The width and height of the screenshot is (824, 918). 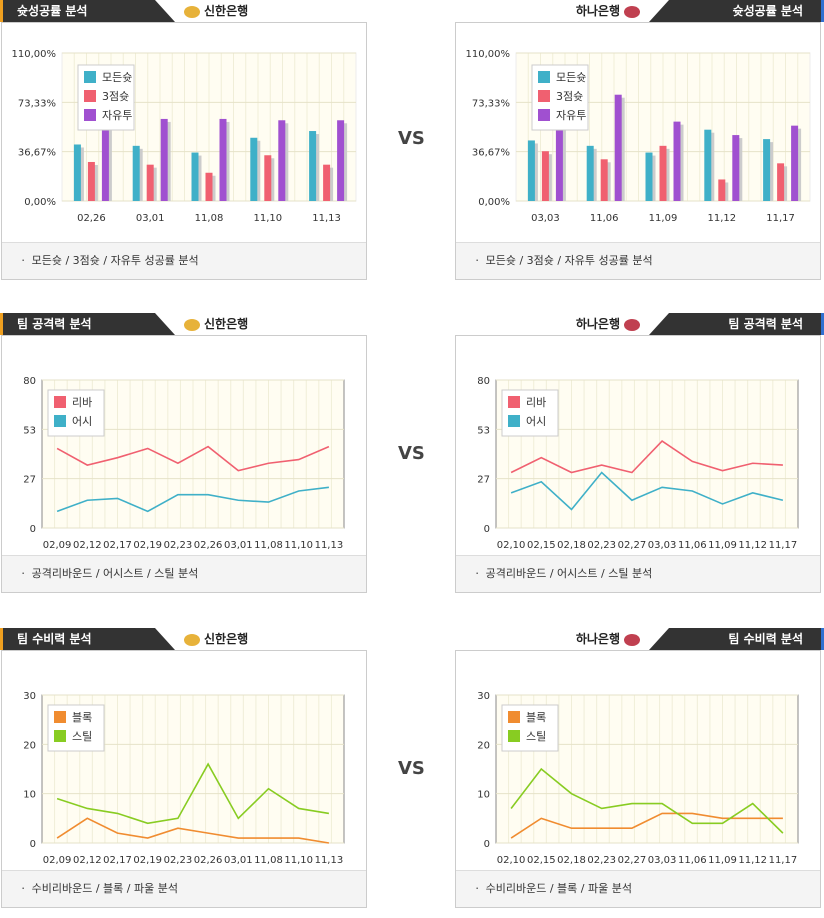 What do you see at coordinates (147, 860) in the screenshot?
I see `x-tick-label: 02,19` at bounding box center [147, 860].